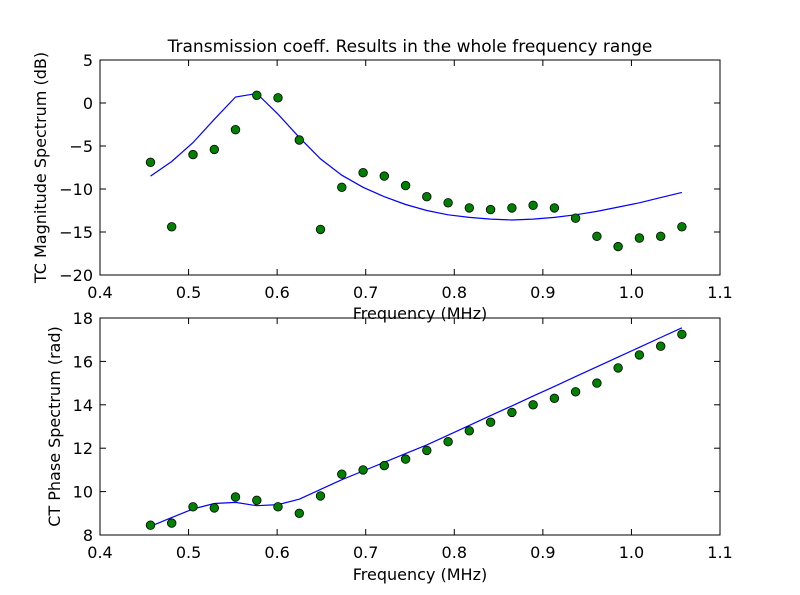  What do you see at coordinates (83, 405) in the screenshot?
I see `y-tick-label: 14` at bounding box center [83, 405].